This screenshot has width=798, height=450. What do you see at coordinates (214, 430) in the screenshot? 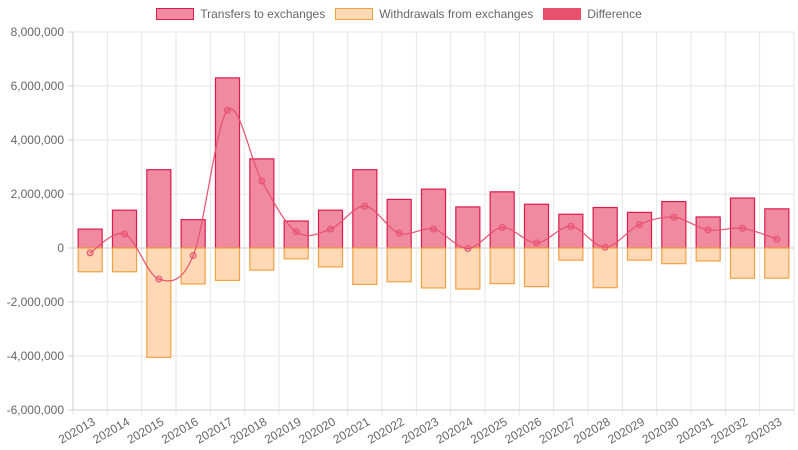
I see `x-tick-label: 202017` at bounding box center [214, 430].